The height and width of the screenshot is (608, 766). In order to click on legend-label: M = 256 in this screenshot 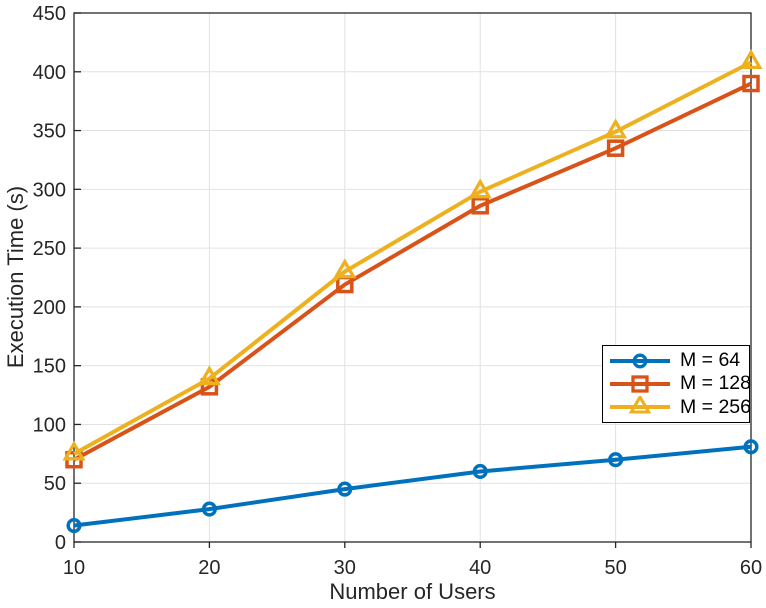, I will do `click(716, 406)`.